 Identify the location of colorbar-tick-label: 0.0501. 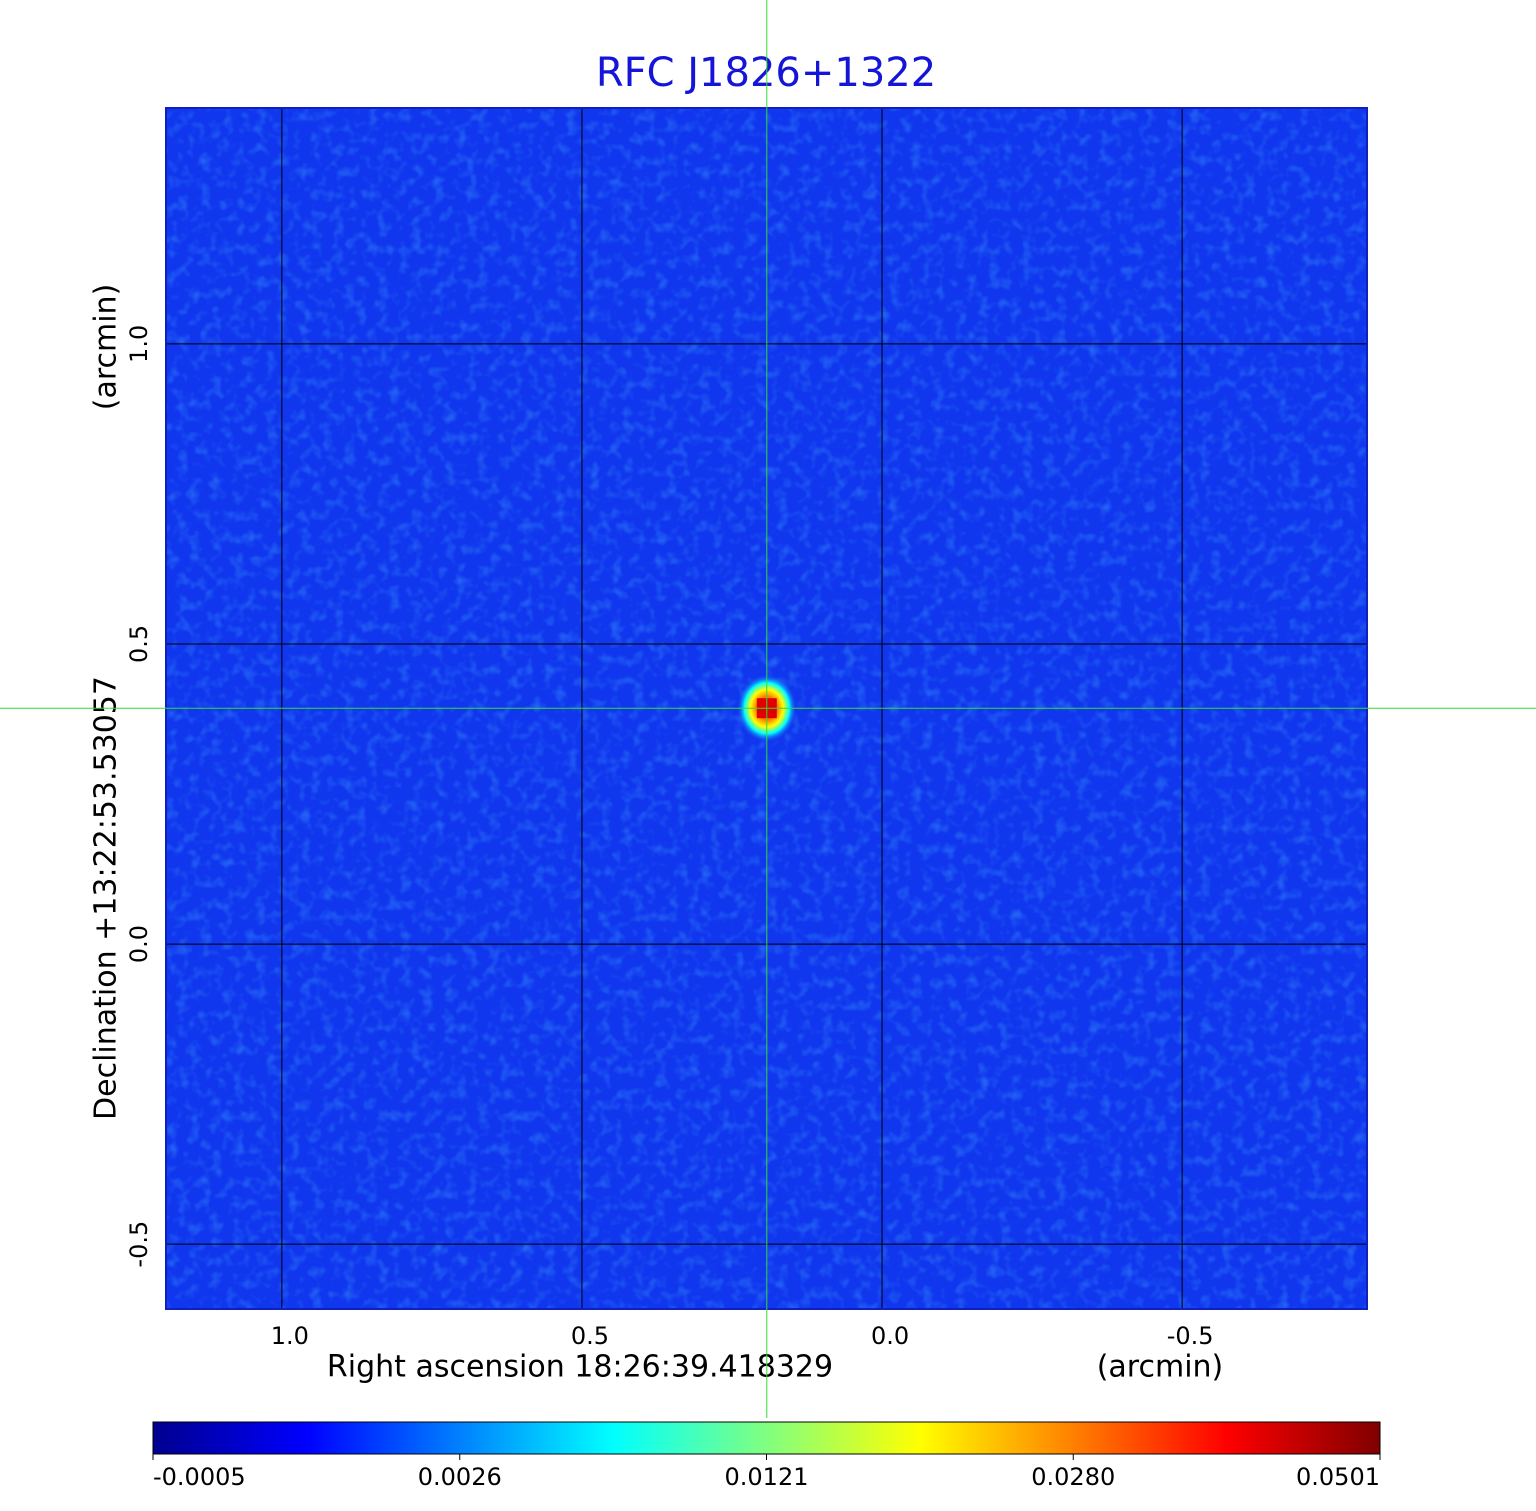
(1338, 1477).